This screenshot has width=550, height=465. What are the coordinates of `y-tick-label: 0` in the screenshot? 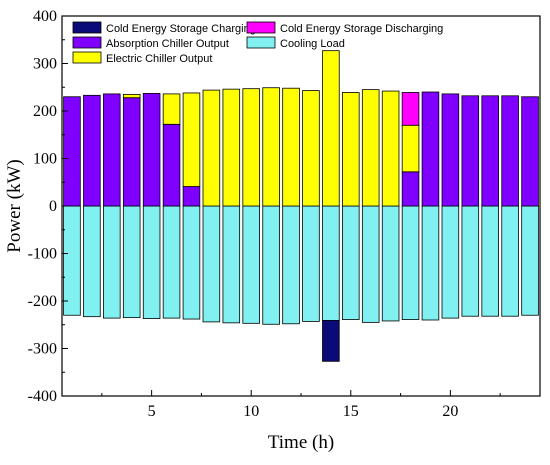 It's located at (53, 206).